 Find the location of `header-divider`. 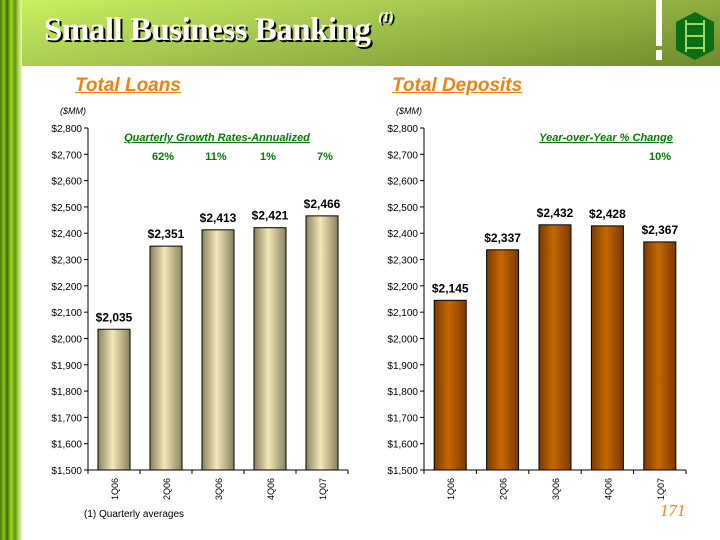

header-divider is located at coordinates (659, 30).